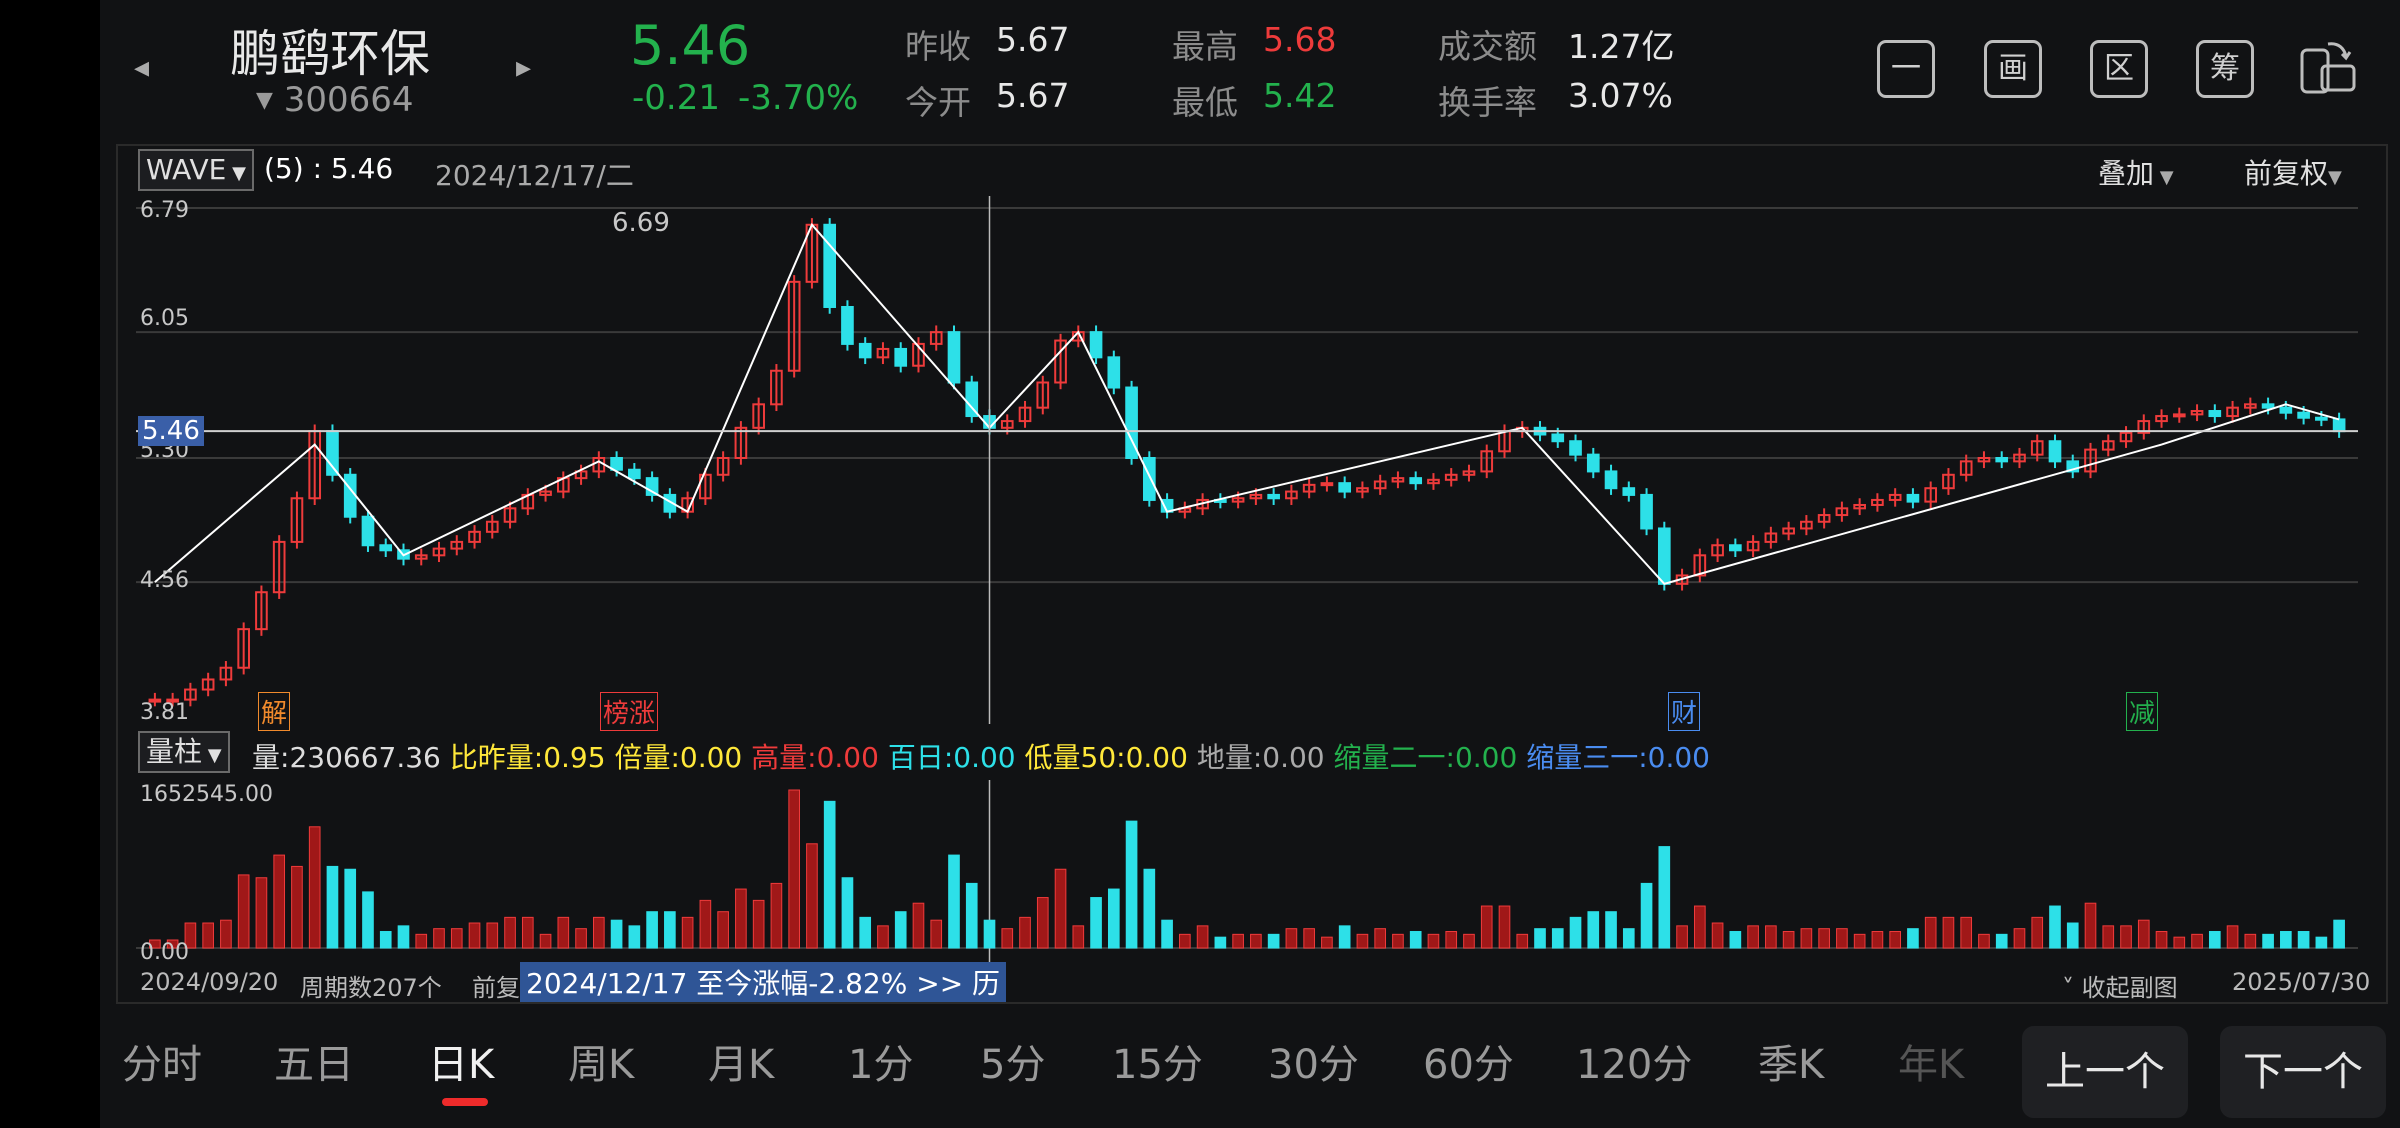 Image resolution: width=2400 pixels, height=1128 pixels. I want to click on tab-1min: 1分, so click(881, 1065).